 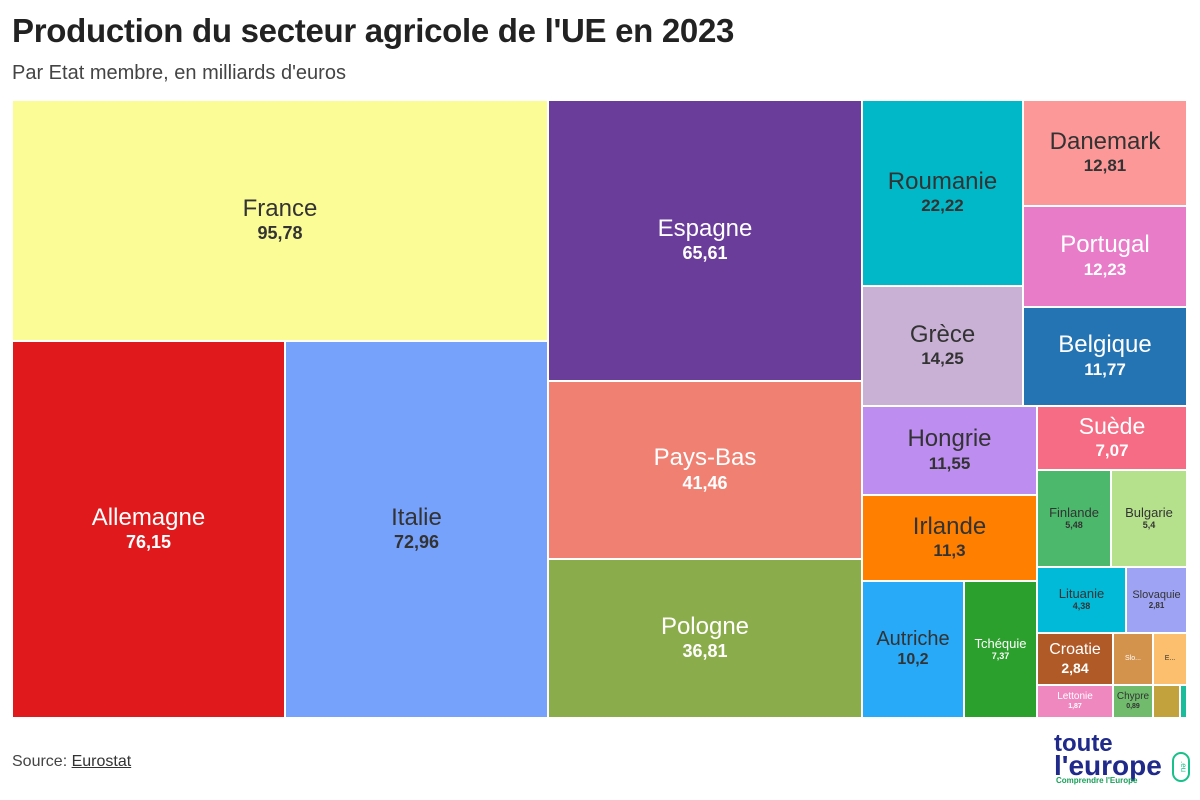 I want to click on treemap-cell-grece: Grèce 14,25, so click(x=942, y=346).